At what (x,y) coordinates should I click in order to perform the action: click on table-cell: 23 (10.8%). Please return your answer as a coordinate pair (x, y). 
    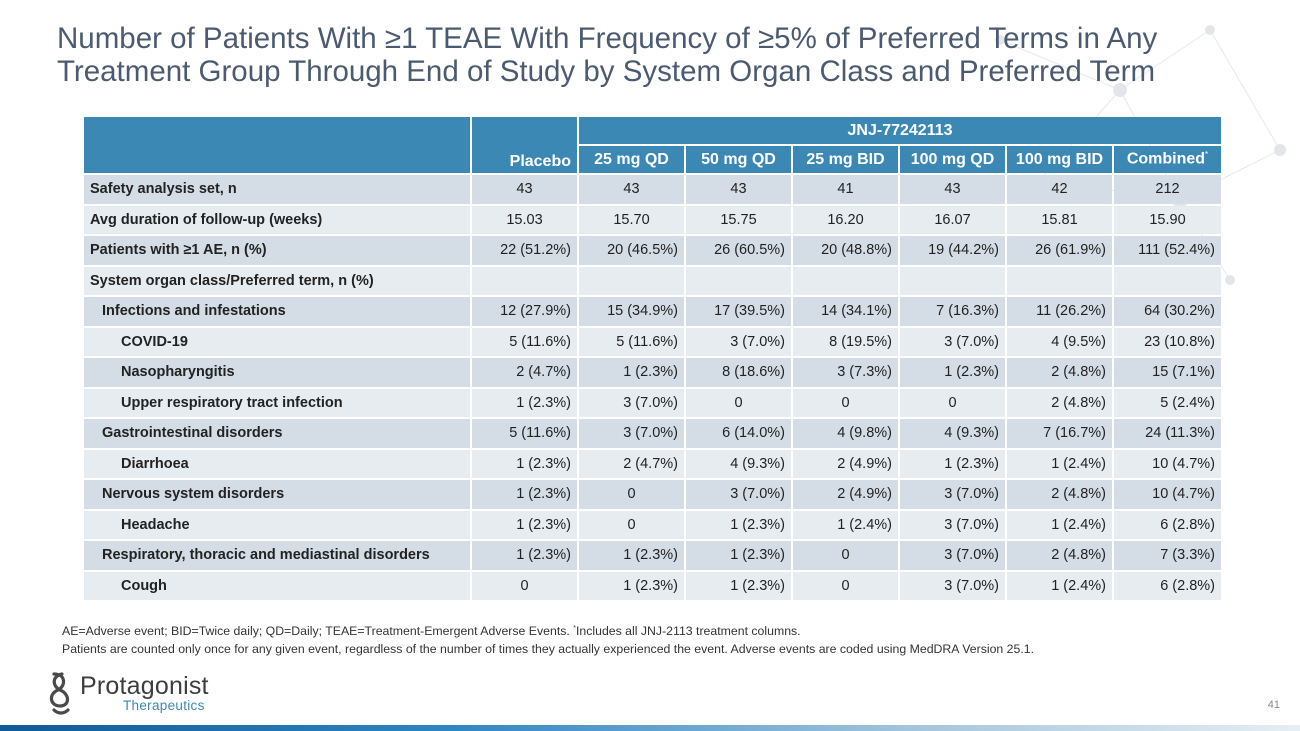
    Looking at the image, I should click on (1168, 341).